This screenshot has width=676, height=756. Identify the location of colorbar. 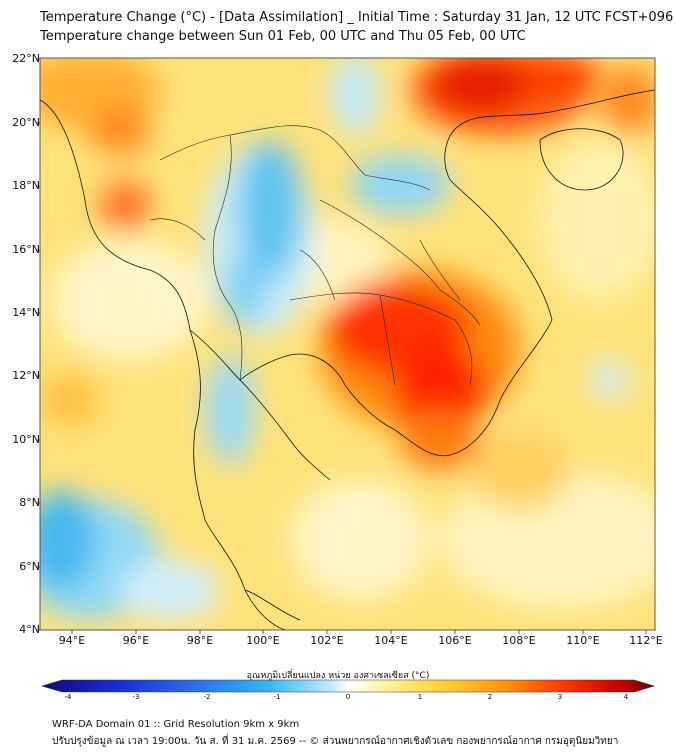
(348, 686).